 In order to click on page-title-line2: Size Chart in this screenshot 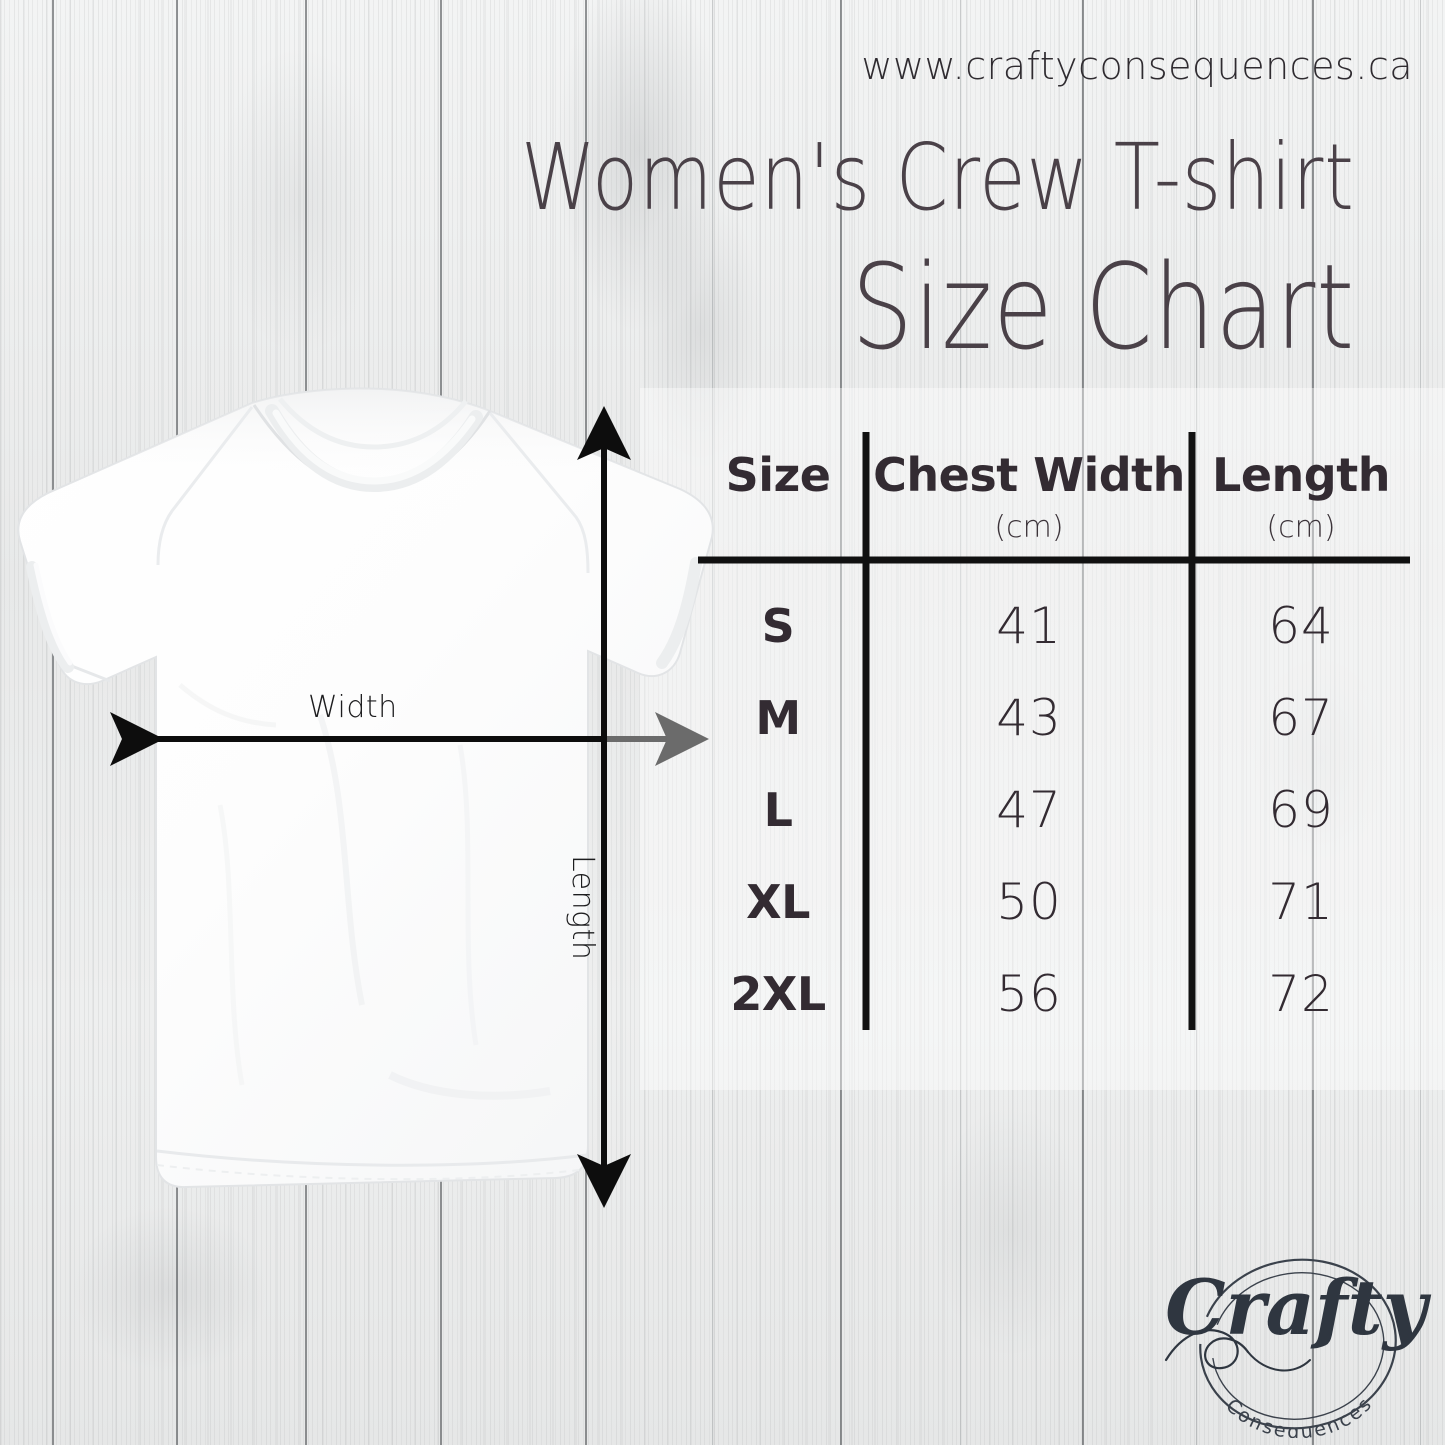, I will do `click(1103, 307)`.